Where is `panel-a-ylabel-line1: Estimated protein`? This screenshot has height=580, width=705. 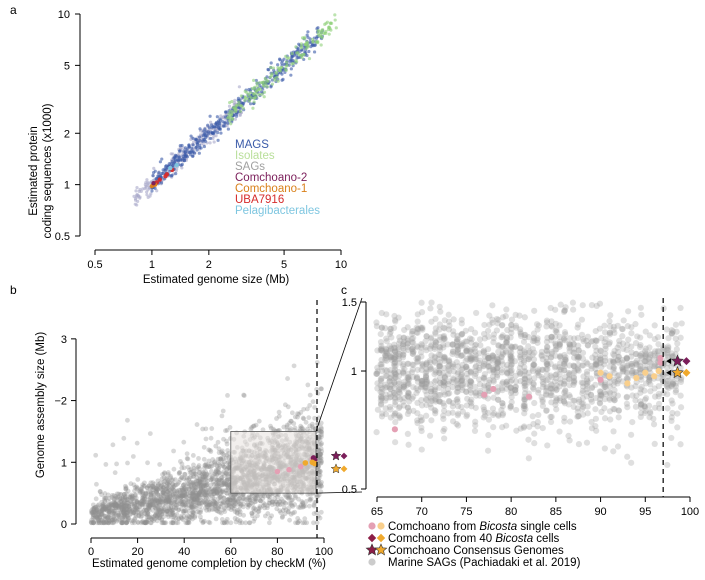 panel-a-ylabel-line1: Estimated protein is located at coordinates (34, 171).